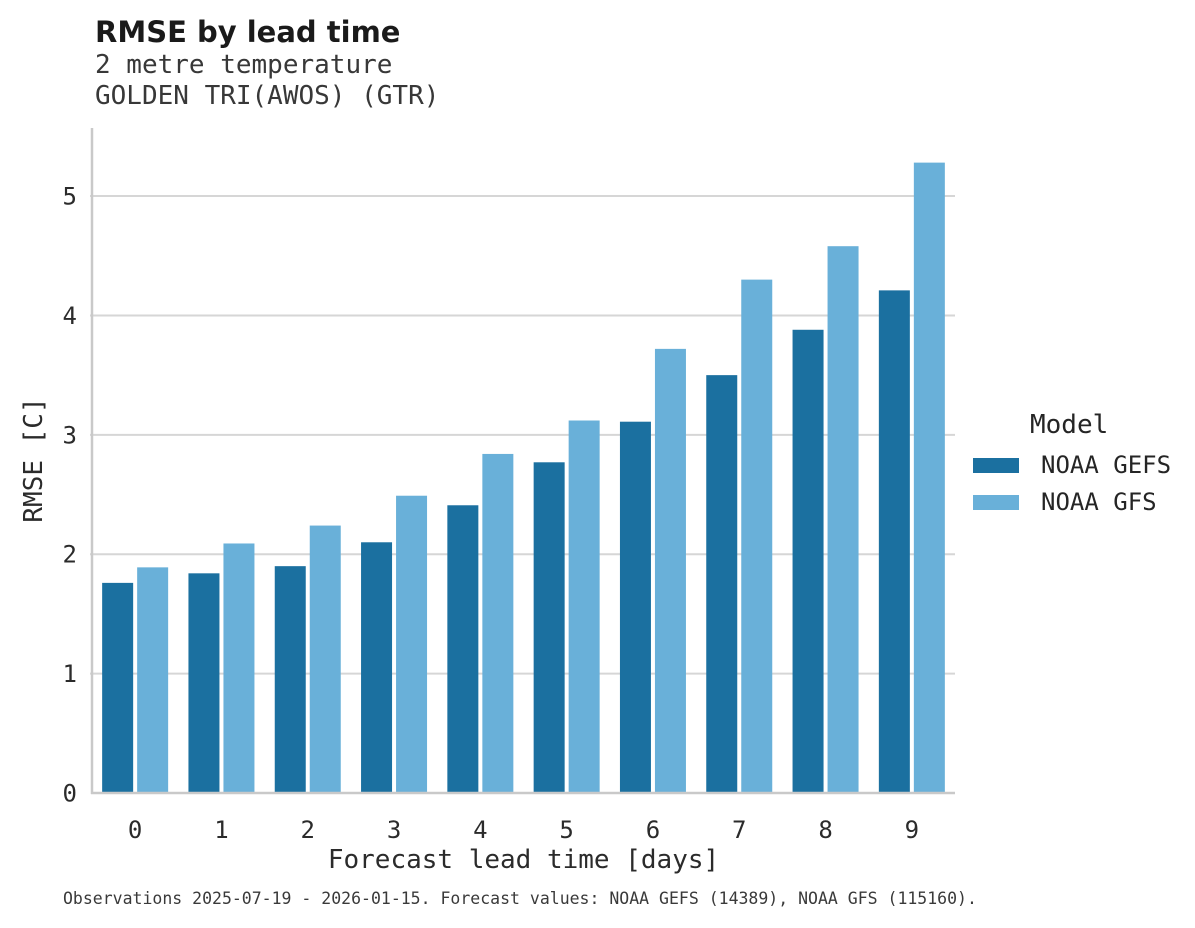 This screenshot has width=1195, height=928. I want to click on chart-title: RMSE by lead time, so click(248, 32).